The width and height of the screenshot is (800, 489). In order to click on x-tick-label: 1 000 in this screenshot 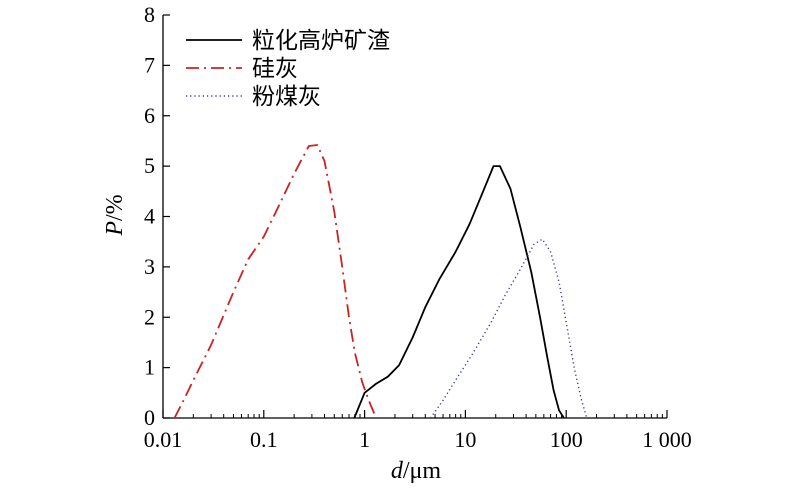, I will do `click(667, 439)`.